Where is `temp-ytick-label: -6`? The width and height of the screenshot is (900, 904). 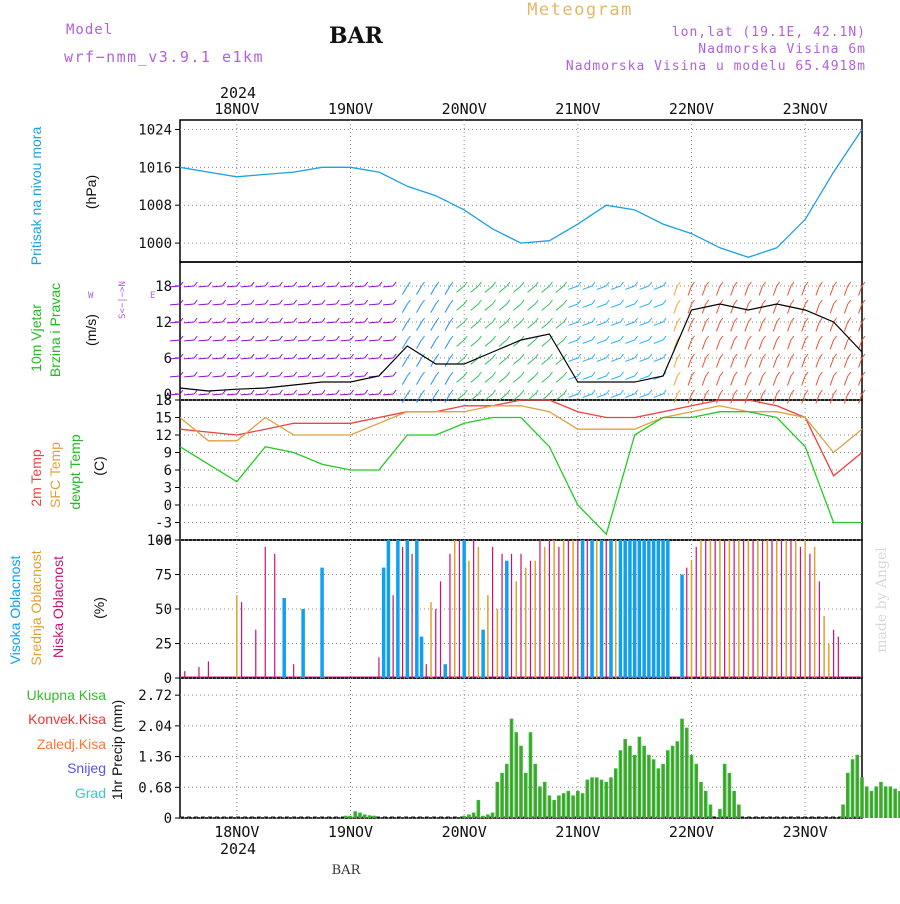 temp-ytick-label: -6 is located at coordinates (163, 541).